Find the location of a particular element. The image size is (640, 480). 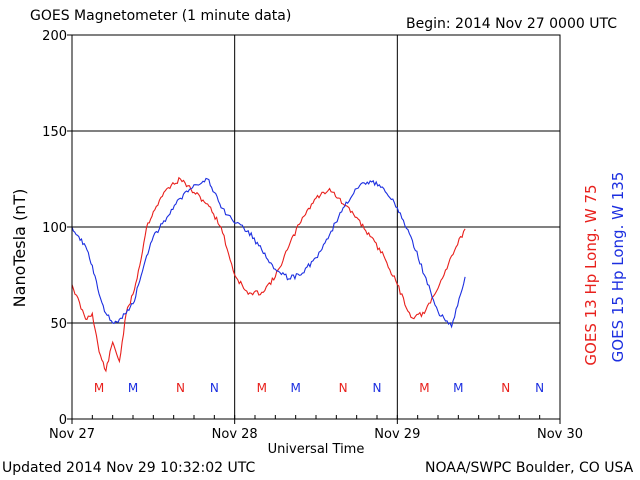

x-tick-label: Nov 29 is located at coordinates (397, 434).